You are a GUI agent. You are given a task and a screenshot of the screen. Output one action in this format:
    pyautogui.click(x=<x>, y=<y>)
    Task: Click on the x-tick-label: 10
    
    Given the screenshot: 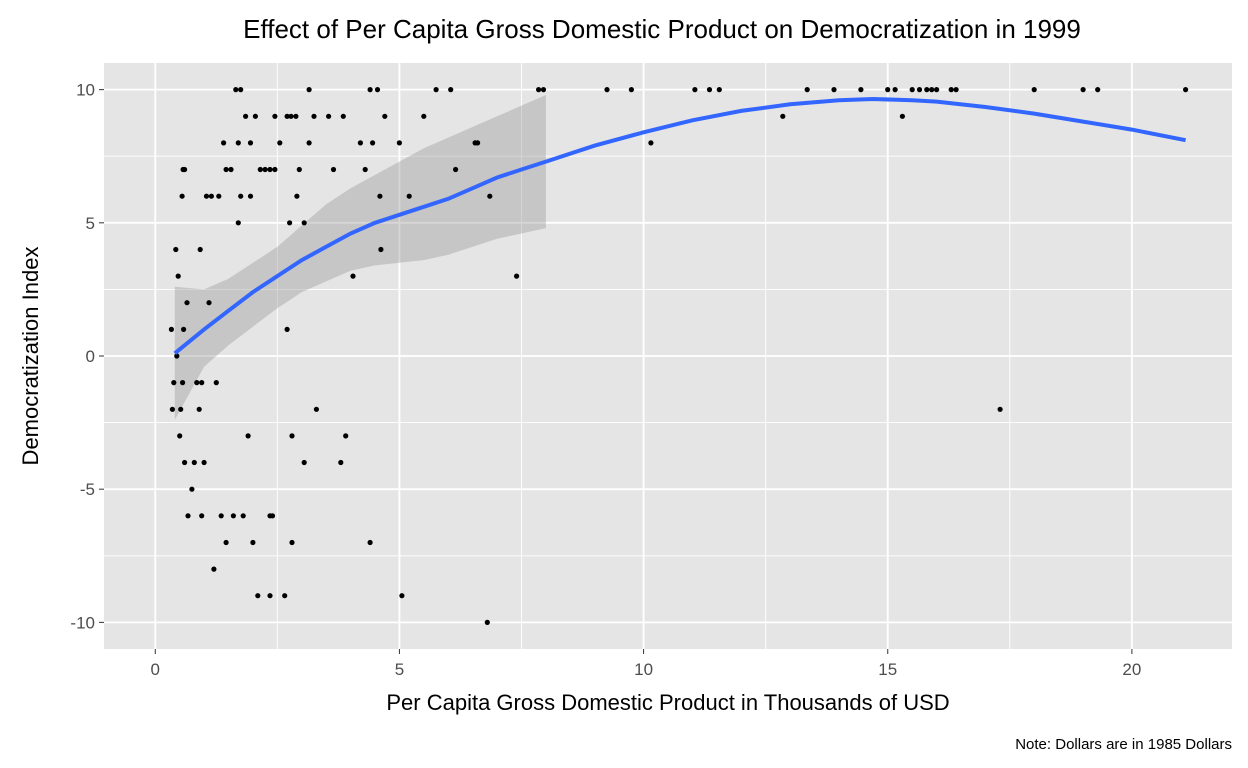 What is the action you would take?
    pyautogui.click(x=643, y=669)
    